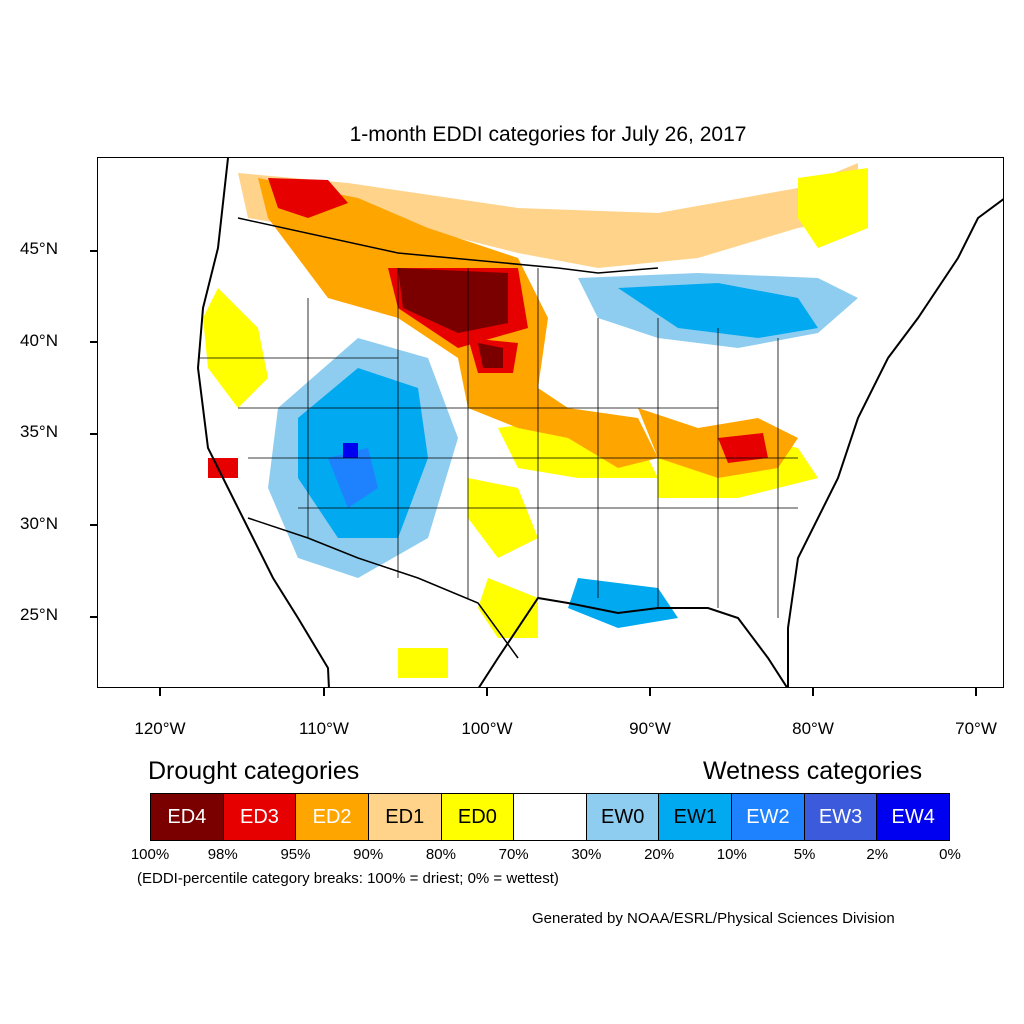  I want to click on percentile-label: 80%, so click(440, 854).